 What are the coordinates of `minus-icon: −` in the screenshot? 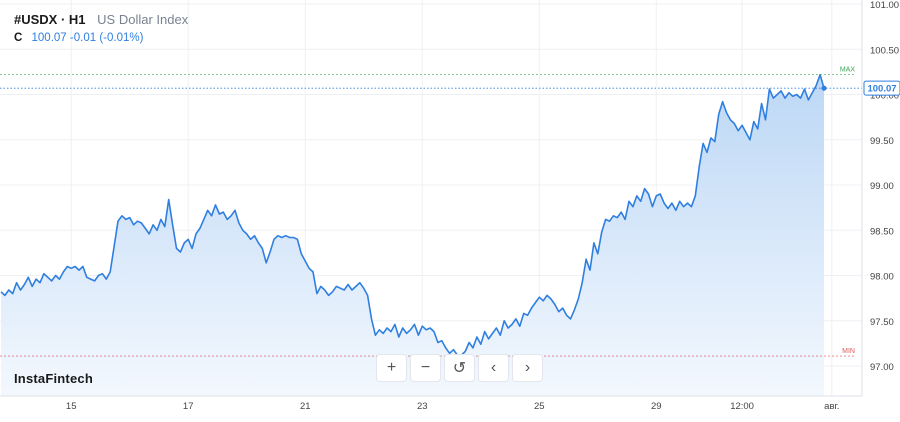 It's located at (425, 367).